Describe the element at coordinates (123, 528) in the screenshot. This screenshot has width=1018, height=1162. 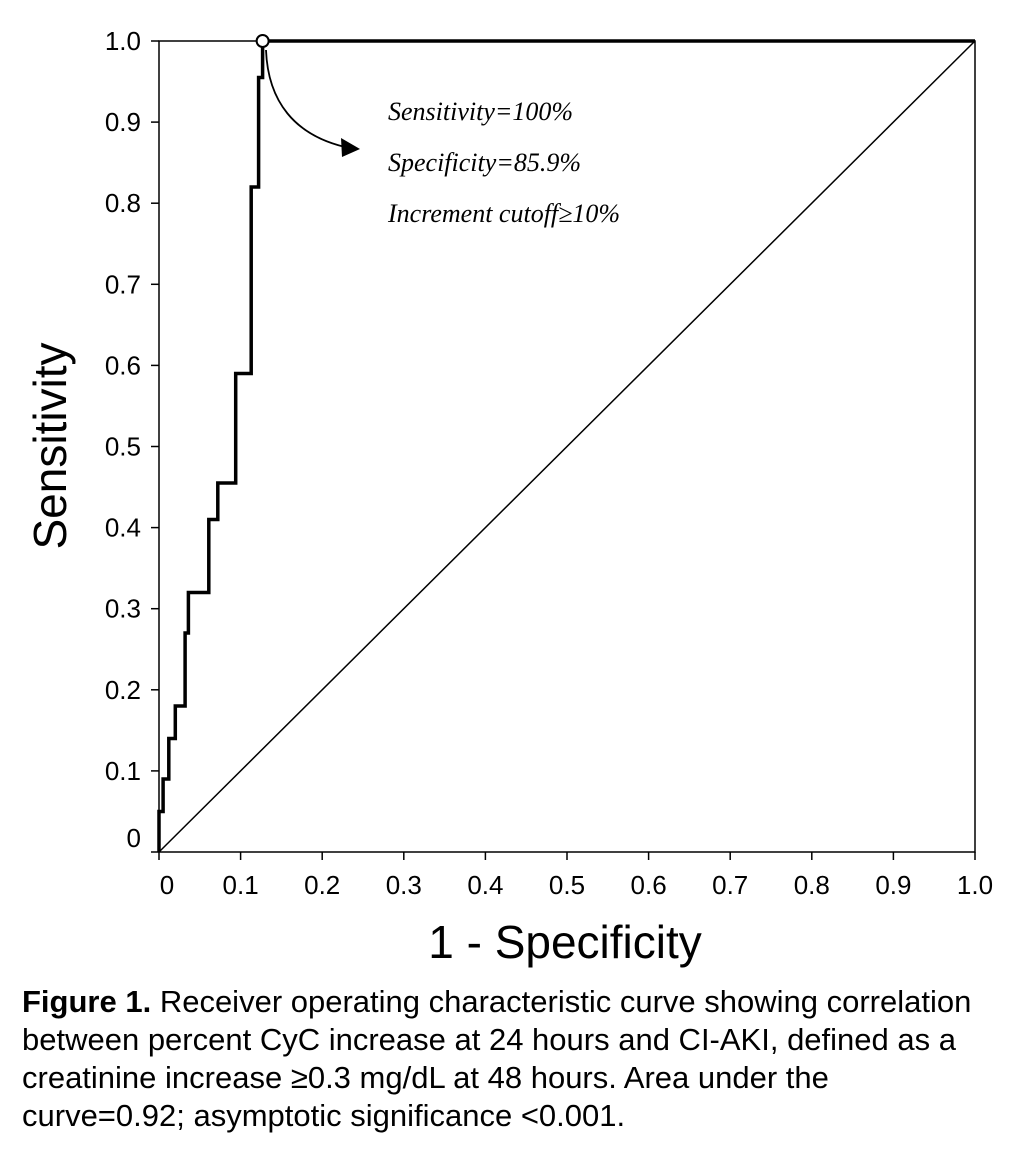
I see `y-tick-label: 0.4` at that location.